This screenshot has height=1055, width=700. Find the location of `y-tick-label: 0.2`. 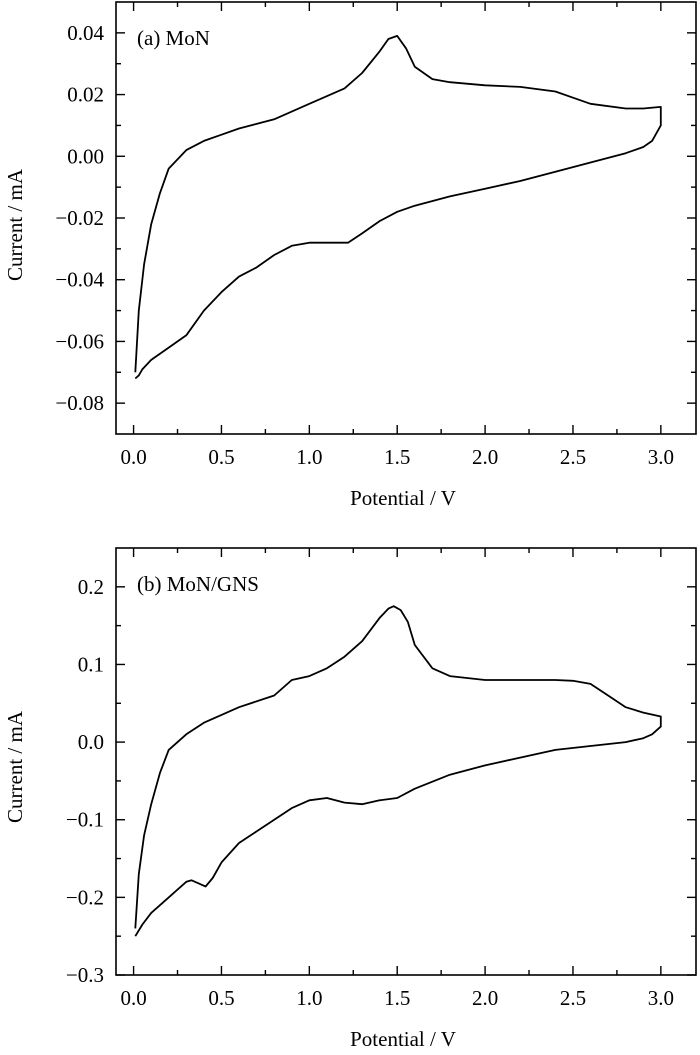

y-tick-label: 0.2 is located at coordinates (91, 587).